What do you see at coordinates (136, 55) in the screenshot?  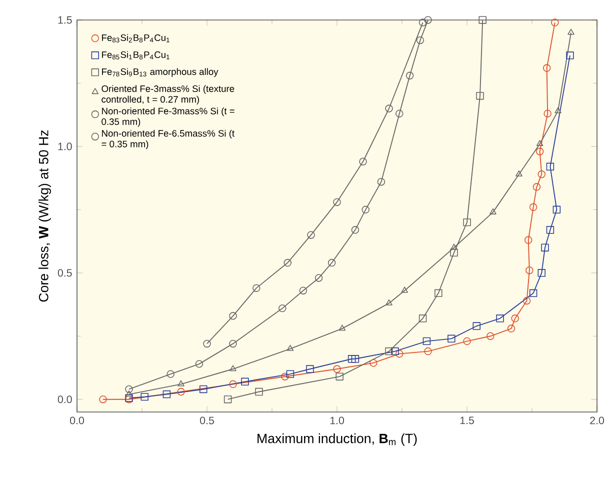 I see `text: Fe$_{85}$Si$_{1}$B$_{8}$P$_{4}$Cu$_{1}$` at bounding box center [136, 55].